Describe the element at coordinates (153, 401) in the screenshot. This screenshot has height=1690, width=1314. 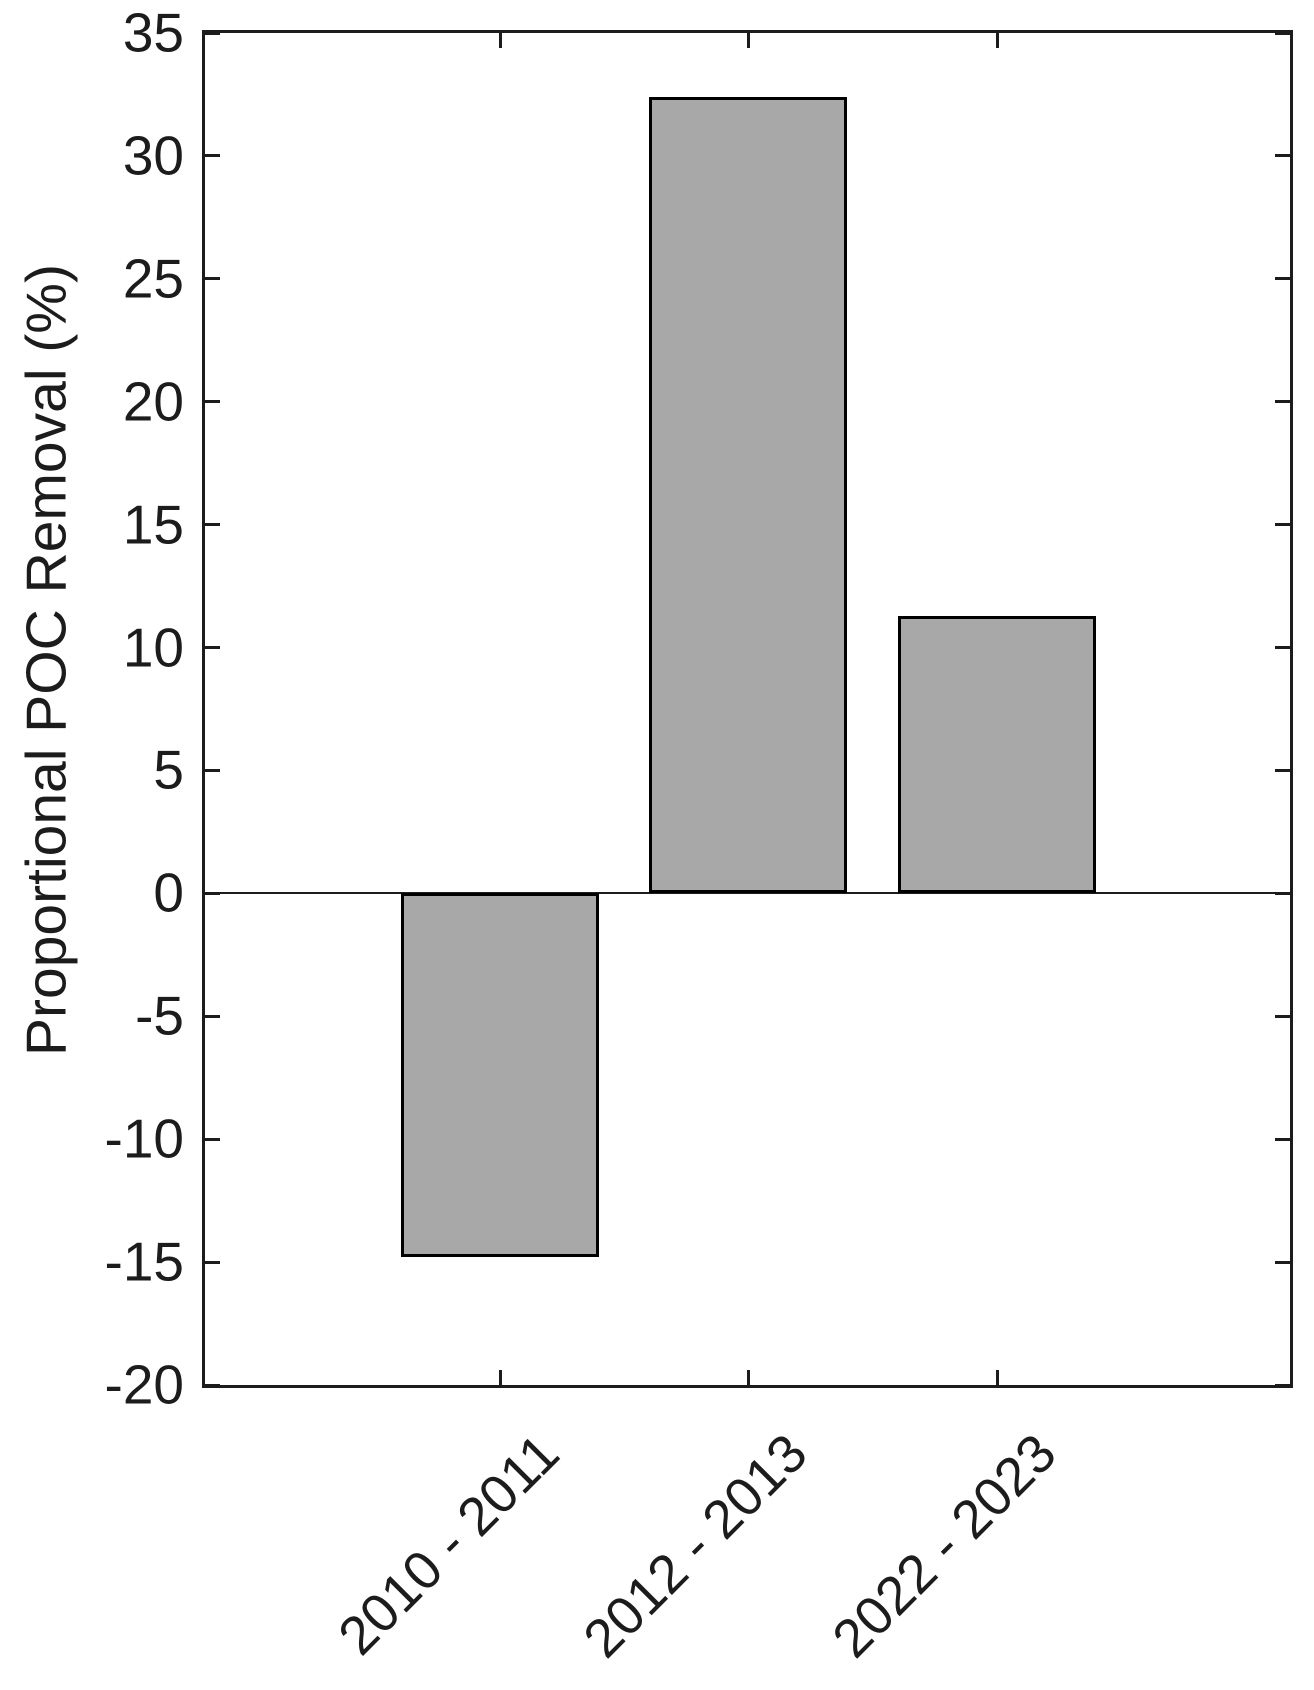
I see `y-tick-label: 20` at that location.